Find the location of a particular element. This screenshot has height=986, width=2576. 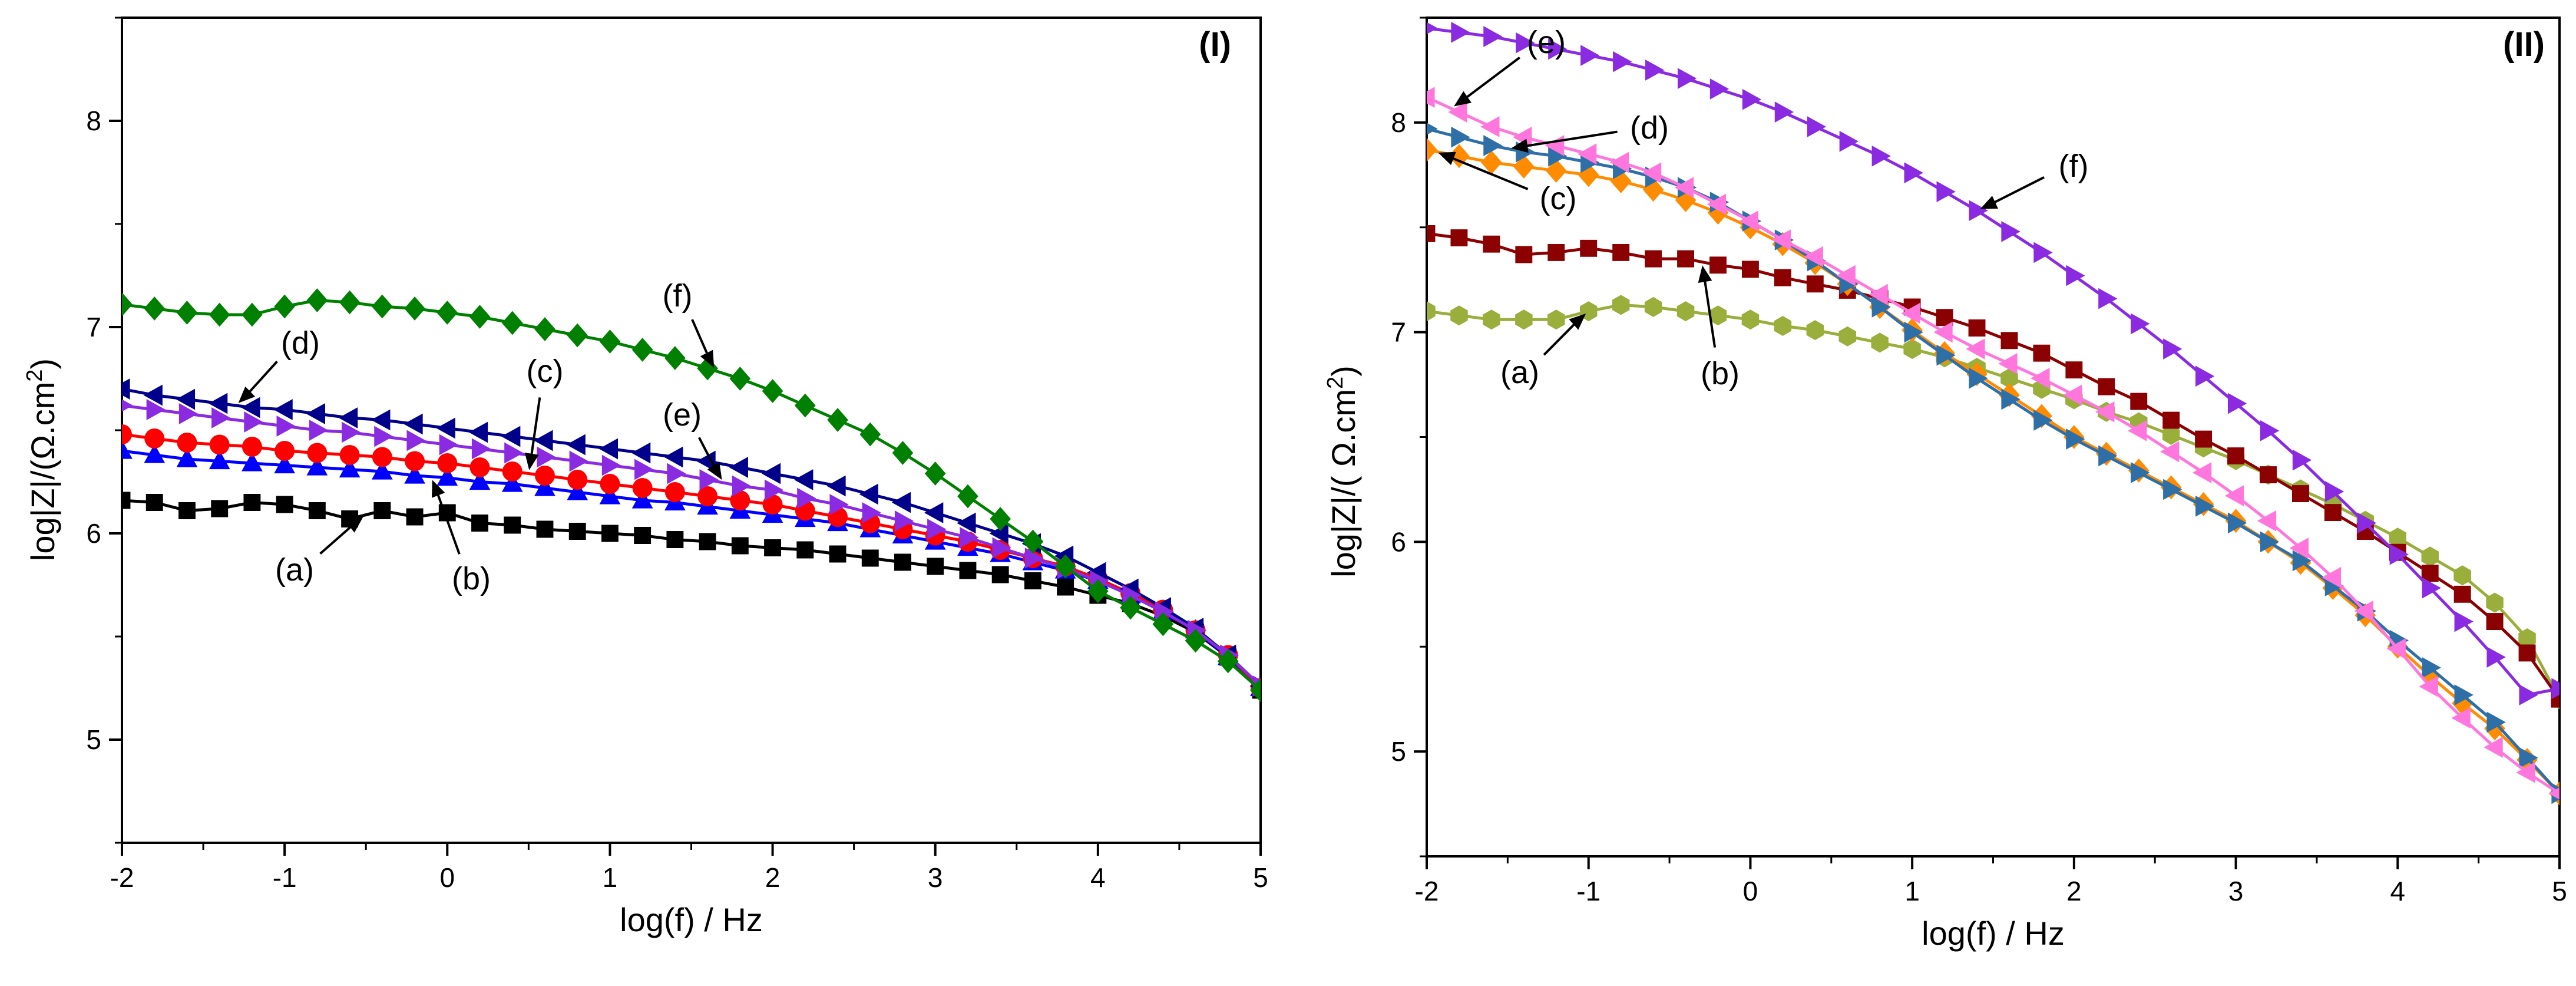

y-axis-title-part: log is located at coordinates (1343, 555).